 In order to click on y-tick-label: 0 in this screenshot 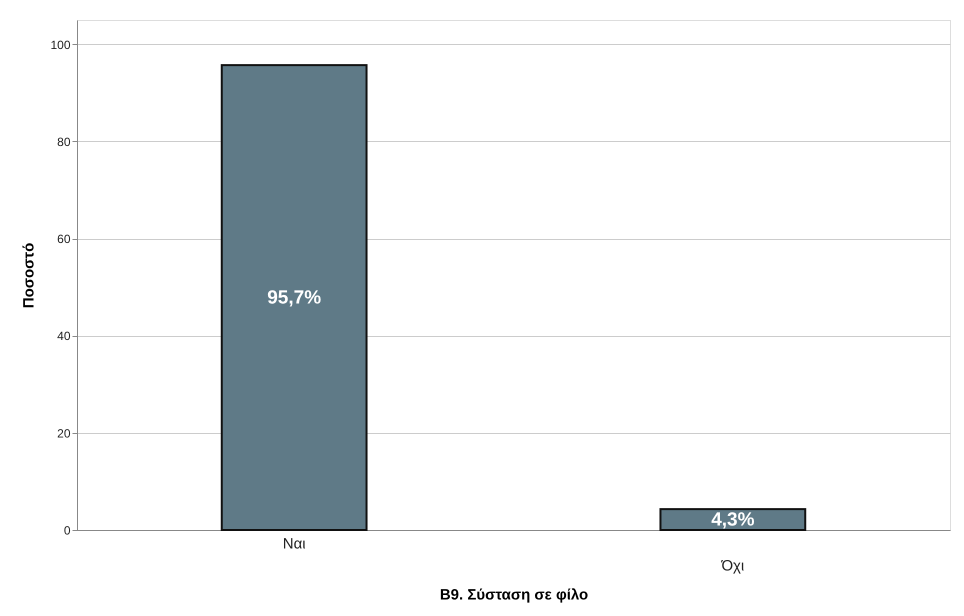, I will do `click(67, 531)`.